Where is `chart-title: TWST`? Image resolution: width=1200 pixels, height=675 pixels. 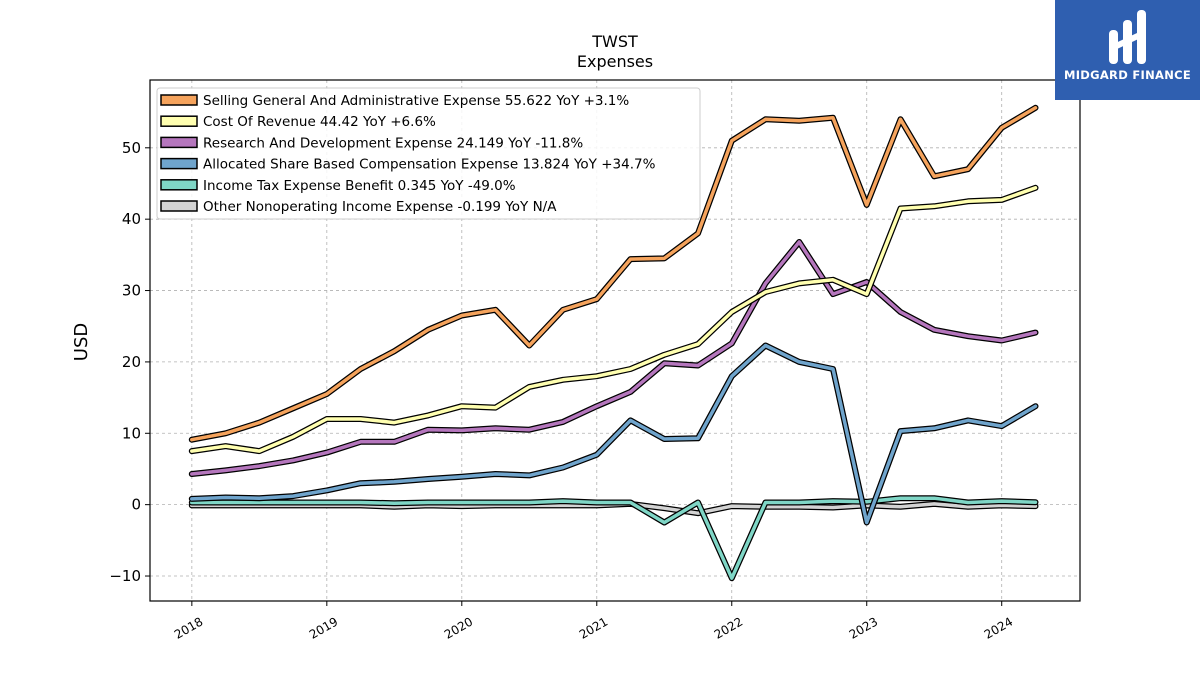
chart-title: TWST is located at coordinates (614, 41).